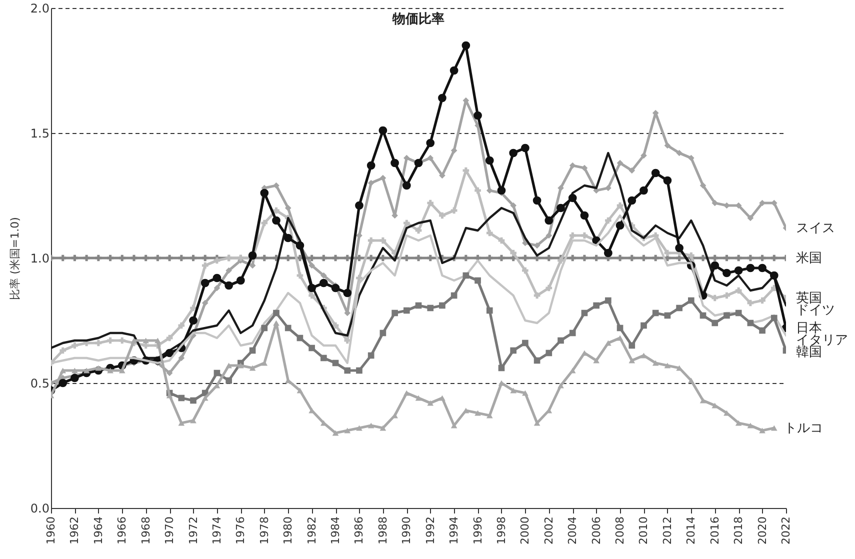 Image resolution: width=855 pixels, height=559 pixels. What do you see at coordinates (98, 530) in the screenshot?
I see `x-tick-label: 1964` at bounding box center [98, 530].